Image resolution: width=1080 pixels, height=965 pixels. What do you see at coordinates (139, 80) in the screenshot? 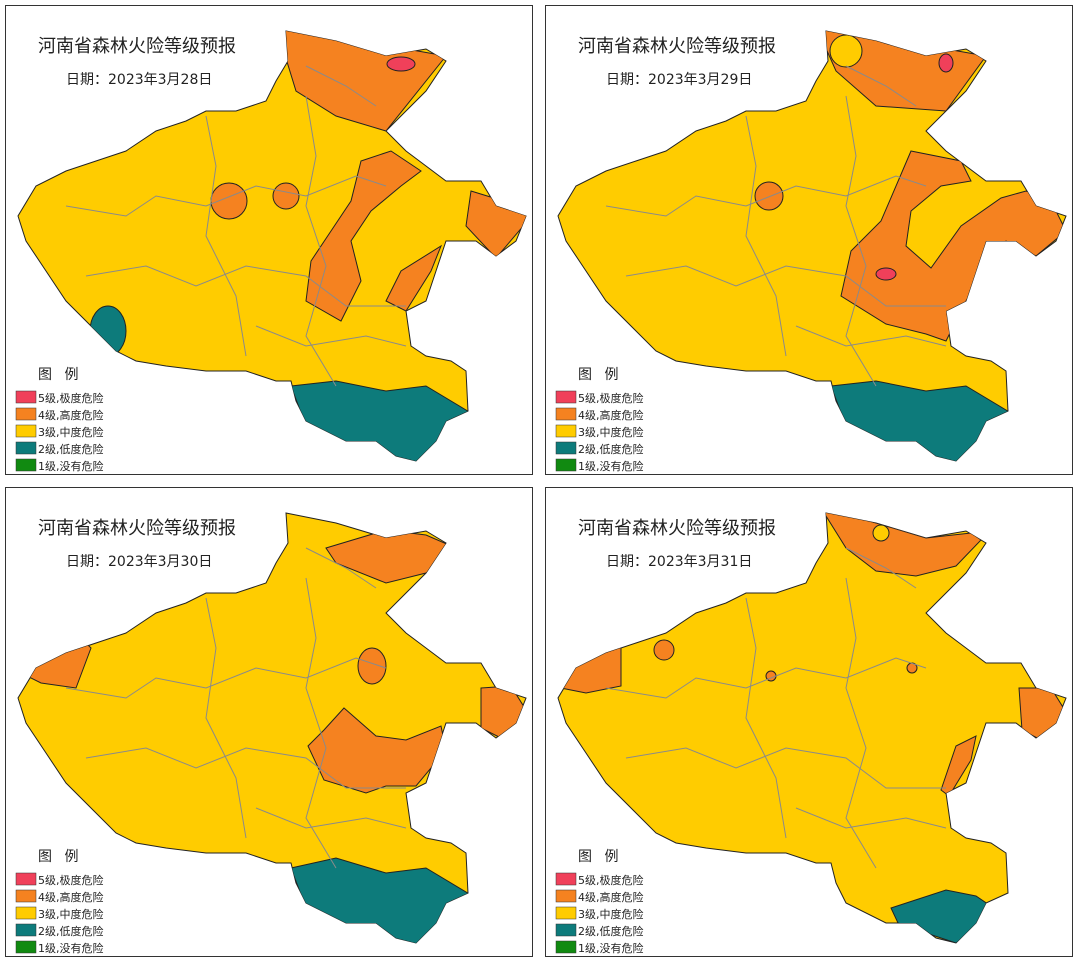
I see `map-date: 日期：2023年3月28日` at bounding box center [139, 80].